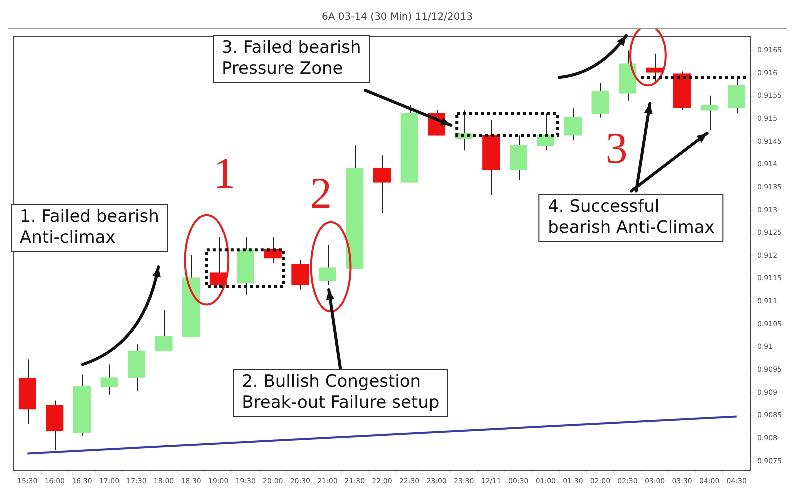  I want to click on annotation: 3. Failed bearish Pressure Zone, so click(291, 58).